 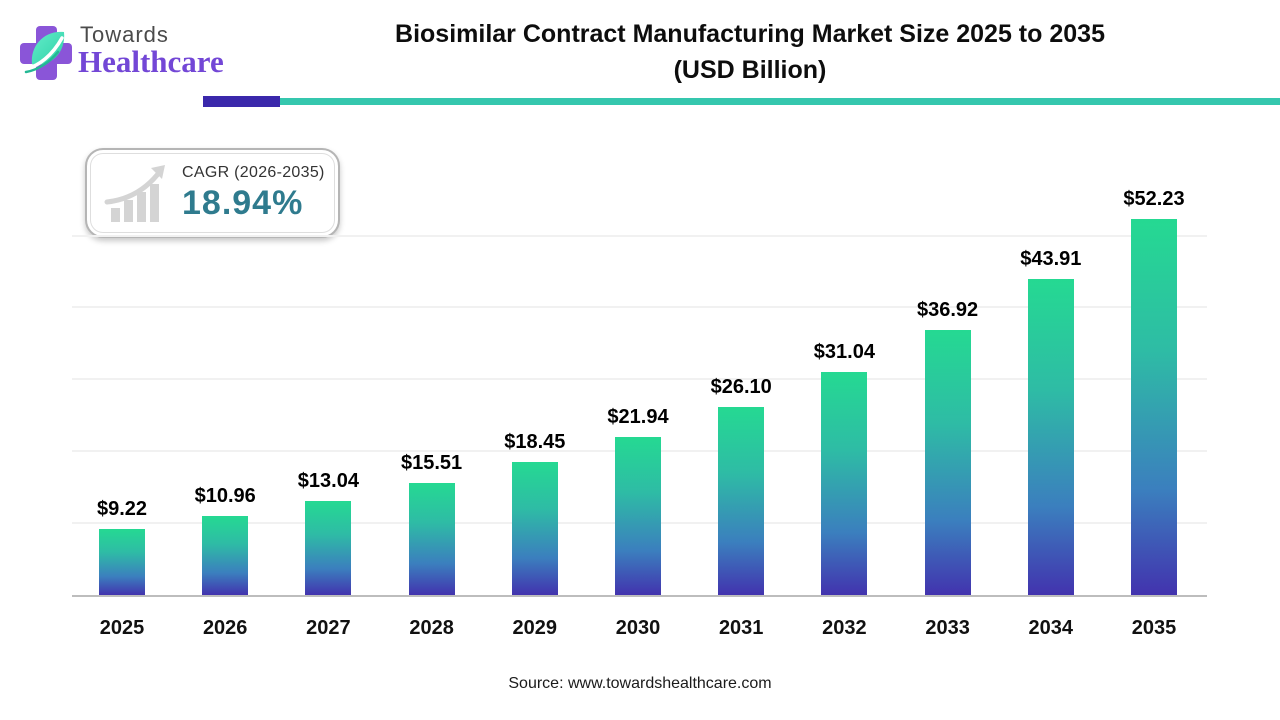 I want to click on bar-value-label: $36.92, so click(x=948, y=309).